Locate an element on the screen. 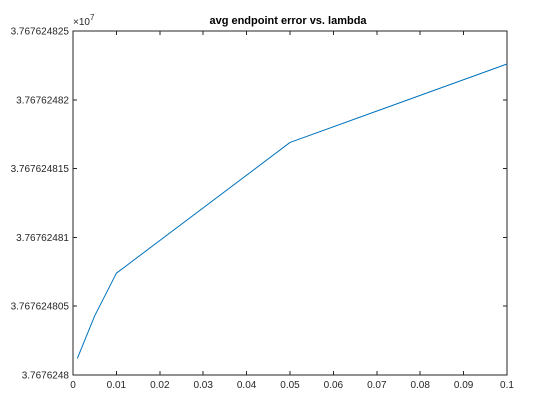 This screenshot has width=560, height=420. x-tick-label: 0.1 is located at coordinates (507, 385).